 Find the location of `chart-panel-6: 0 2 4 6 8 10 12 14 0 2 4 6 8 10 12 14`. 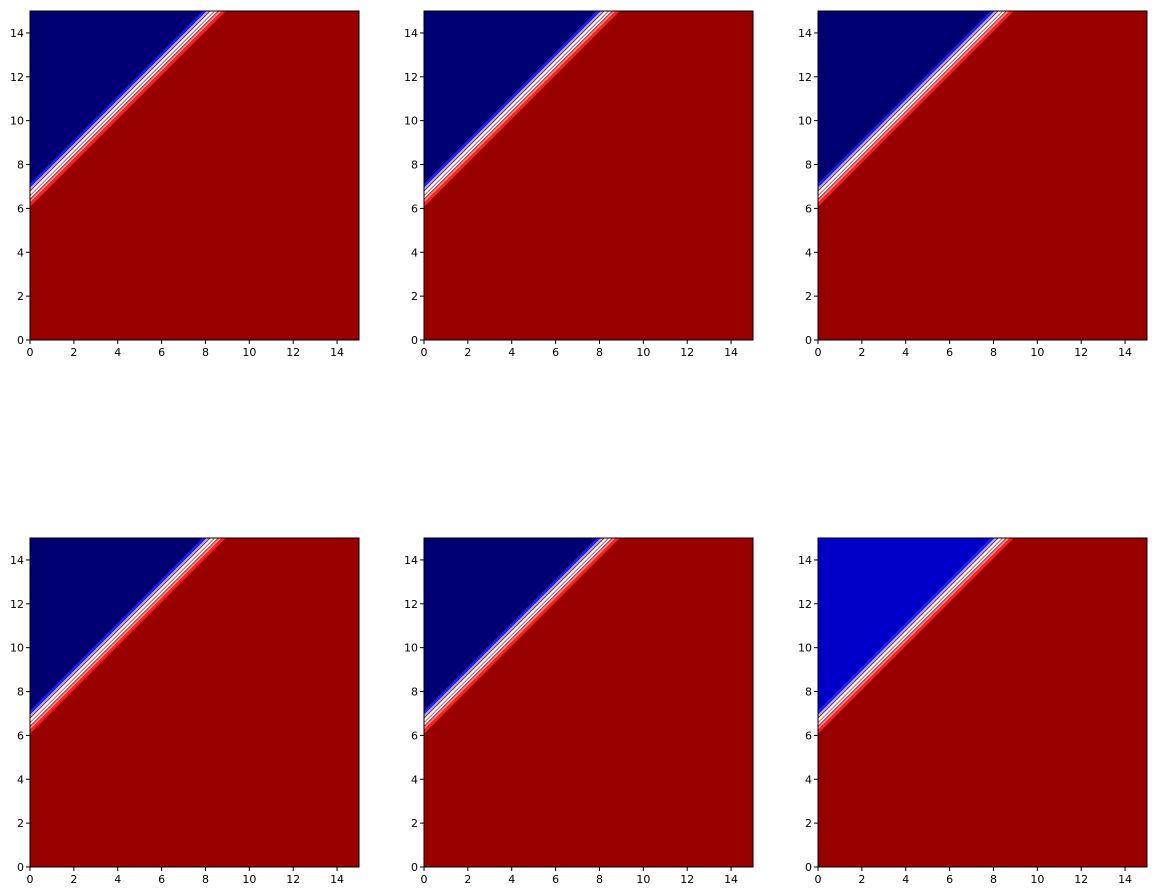

chart-panel-6: 0 2 4 6 8 10 12 14 0 2 4 6 8 10 12 14 is located at coordinates (973, 711).